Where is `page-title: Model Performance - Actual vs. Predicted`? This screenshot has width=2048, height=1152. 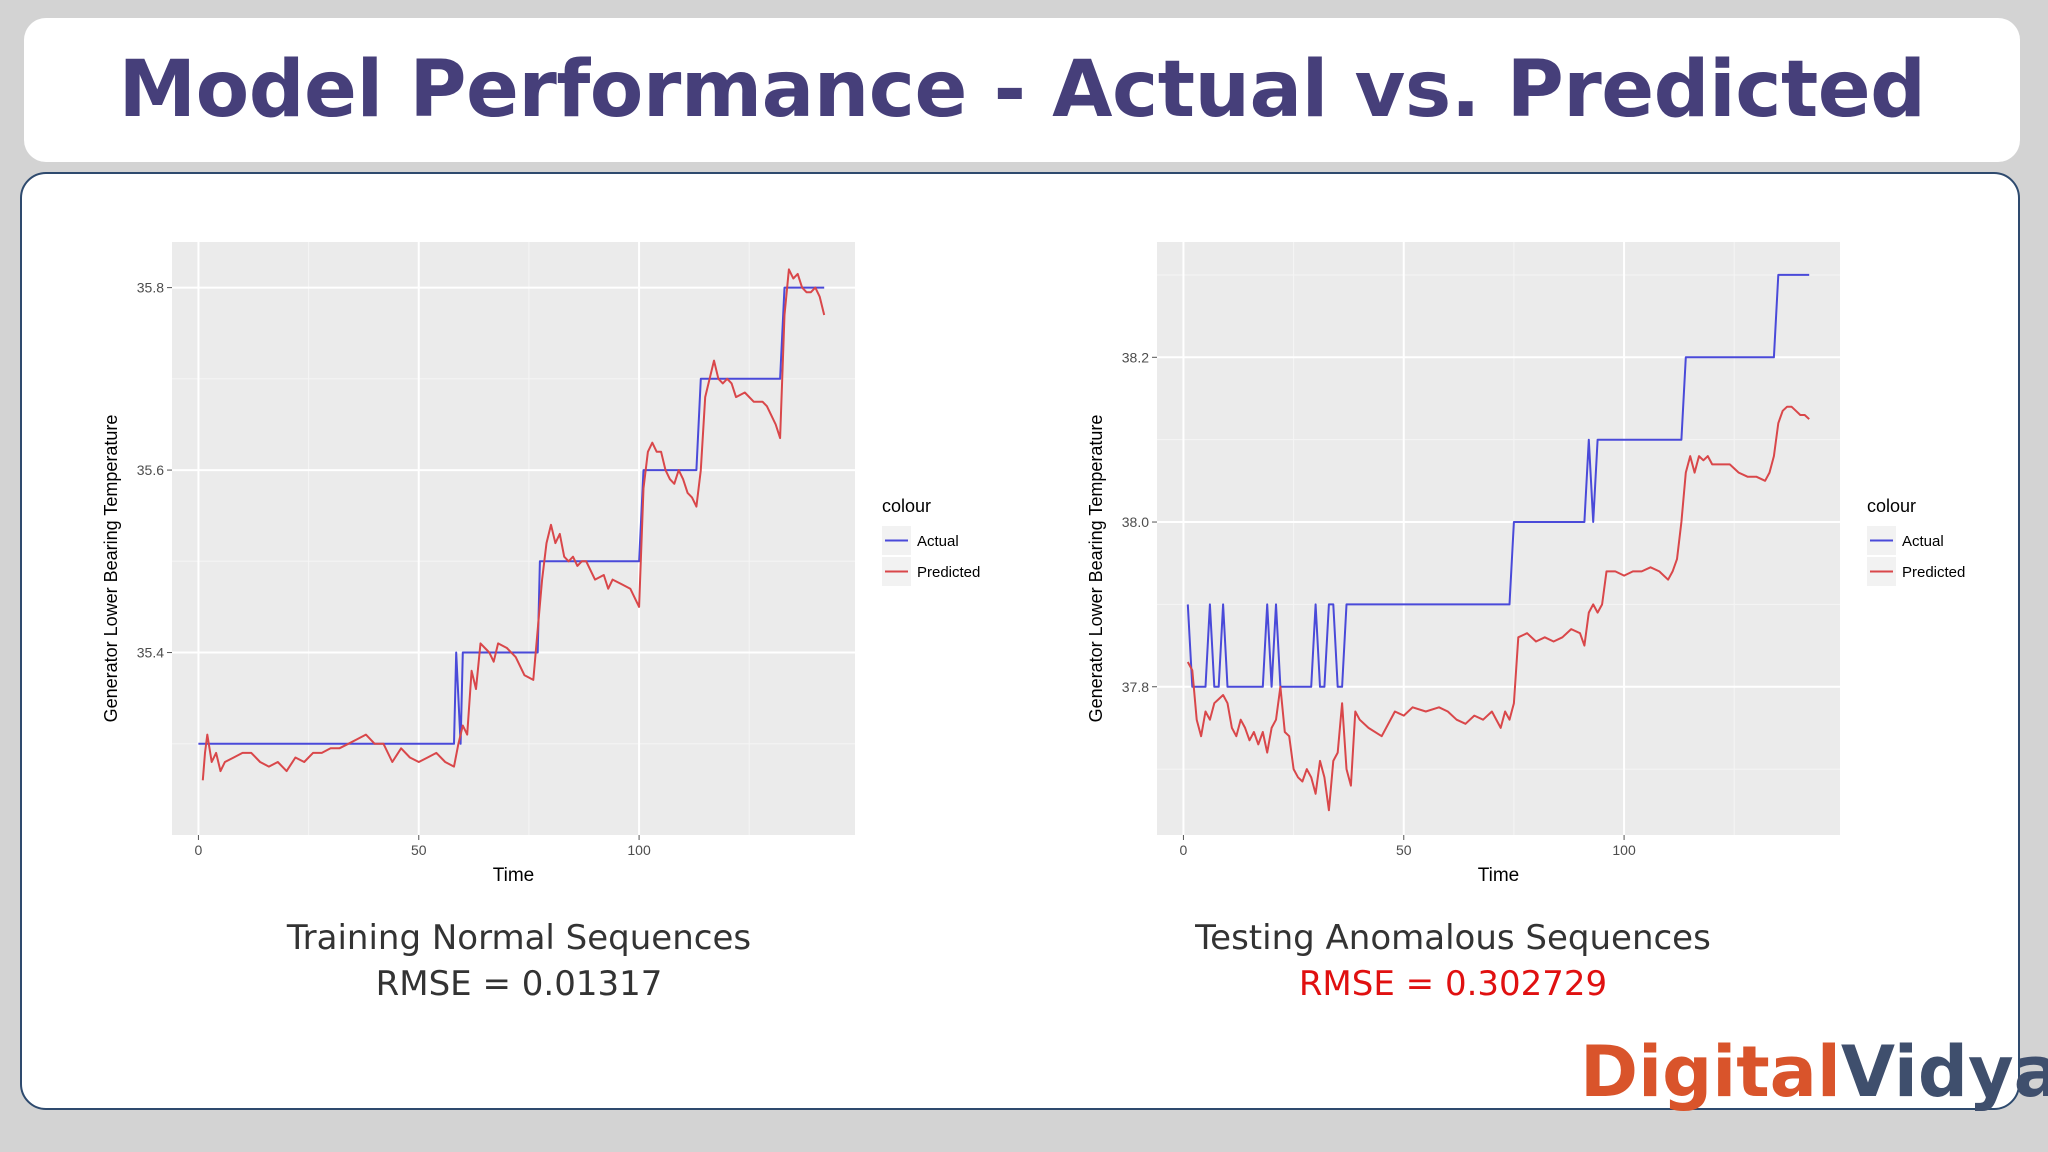 page-title: Model Performance - Actual vs. Predicted is located at coordinates (1022, 90).